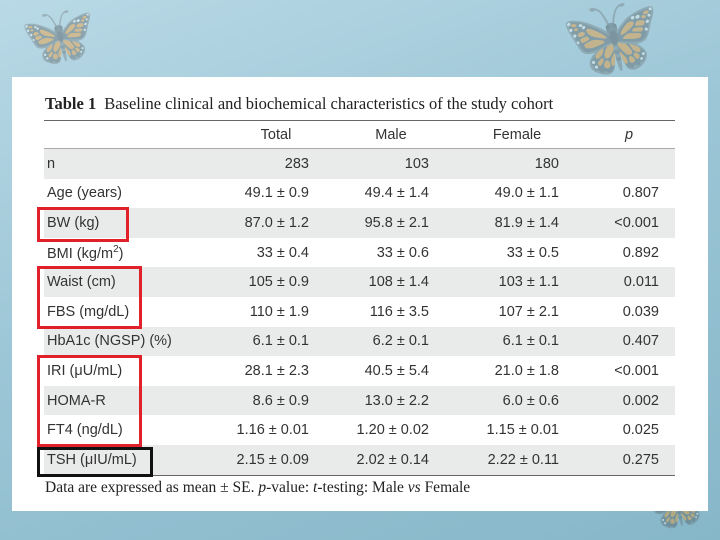  What do you see at coordinates (396, 222) in the screenshot?
I see `value-cell: 95.8 ± 2.1` at bounding box center [396, 222].